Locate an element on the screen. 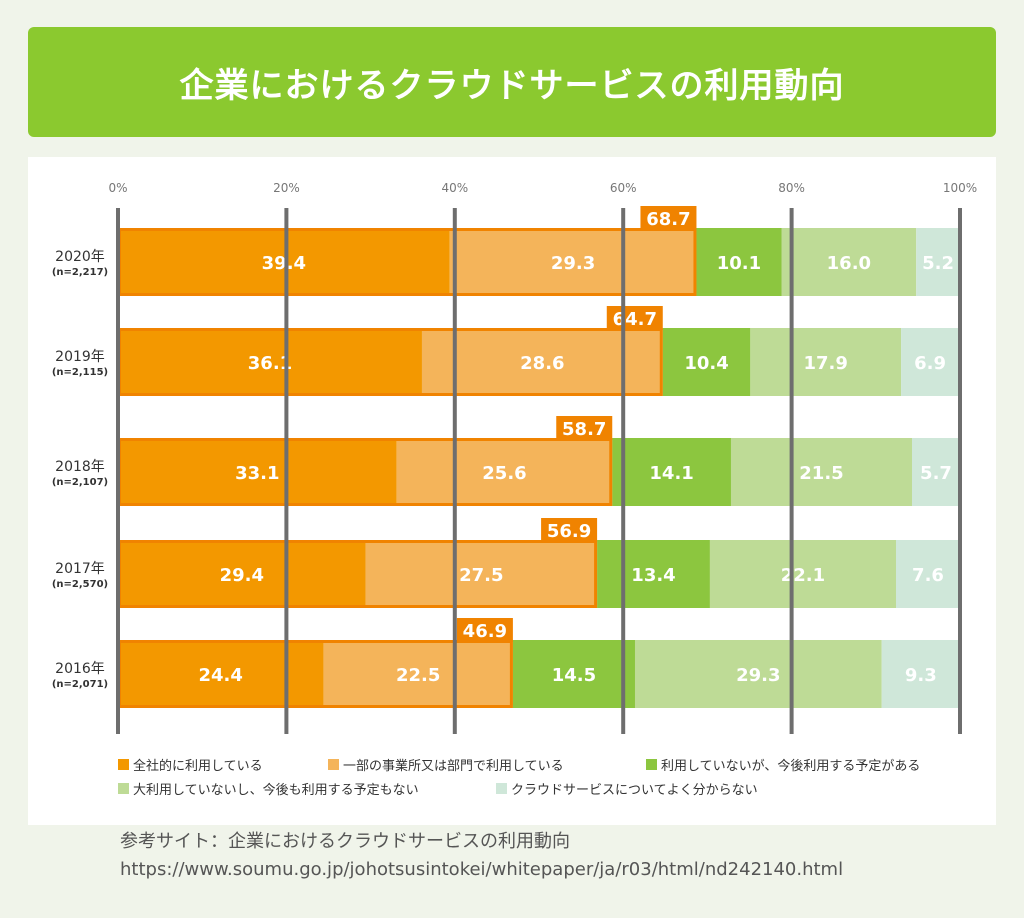  bar-value-label: 27.5 is located at coordinates (481, 575).